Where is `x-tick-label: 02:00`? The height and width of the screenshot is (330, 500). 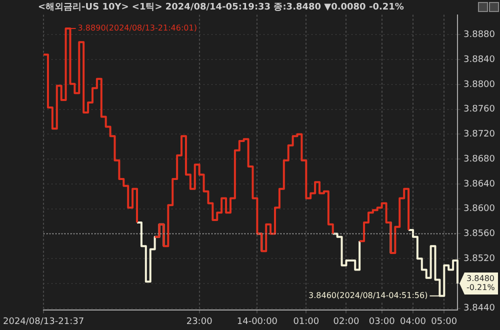 x-tick-label: 02:00 is located at coordinates (346, 321).